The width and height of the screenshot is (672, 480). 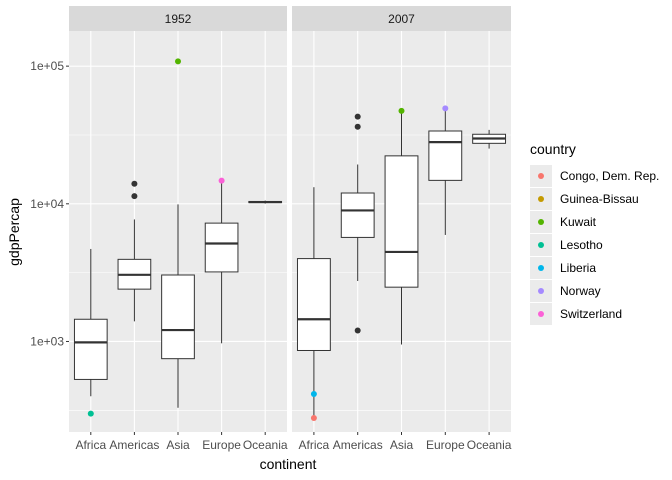 I want to click on legend-entry: Norway, so click(x=565, y=291).